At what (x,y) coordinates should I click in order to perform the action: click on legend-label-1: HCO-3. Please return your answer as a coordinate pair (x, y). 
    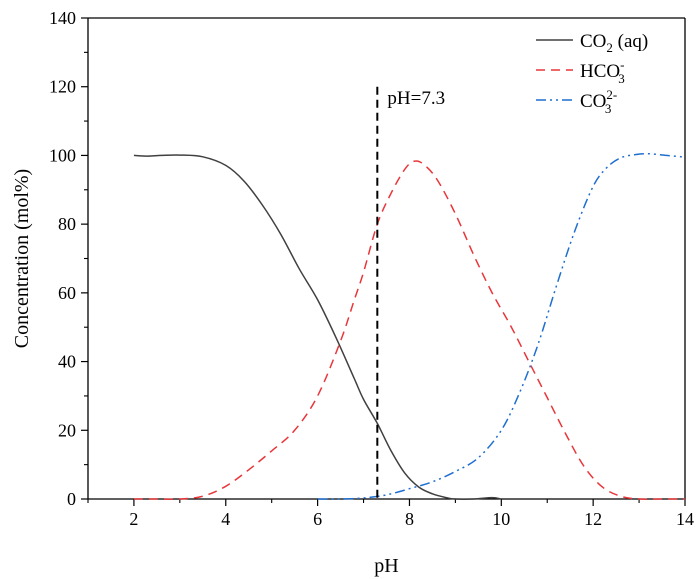
    Looking at the image, I should click on (602, 71).